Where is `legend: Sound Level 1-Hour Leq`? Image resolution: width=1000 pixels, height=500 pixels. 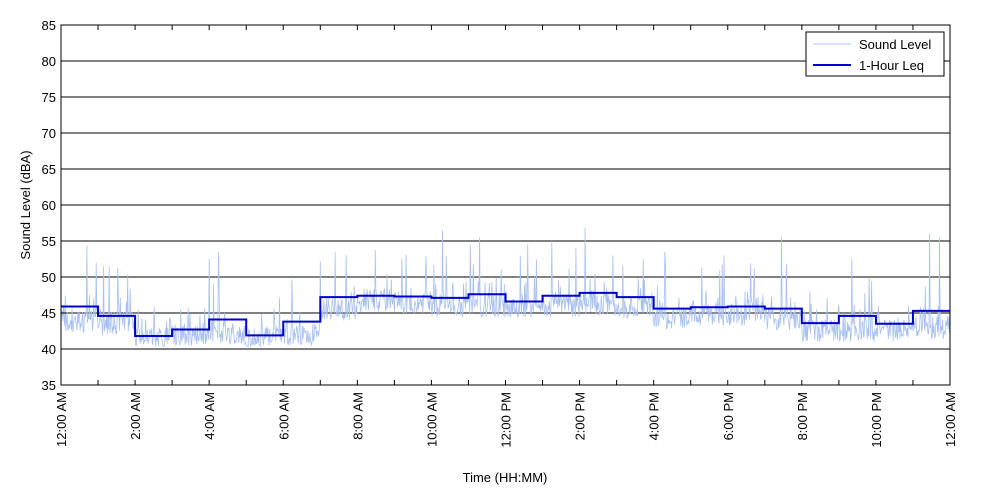 legend: Sound Level 1-Hour Leq is located at coordinates (875, 54).